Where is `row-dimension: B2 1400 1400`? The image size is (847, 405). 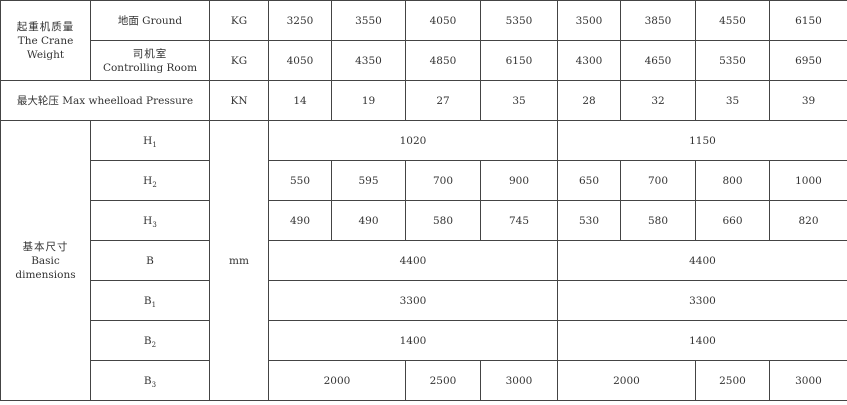
row-dimension: B2 1400 1400 is located at coordinates (424, 340).